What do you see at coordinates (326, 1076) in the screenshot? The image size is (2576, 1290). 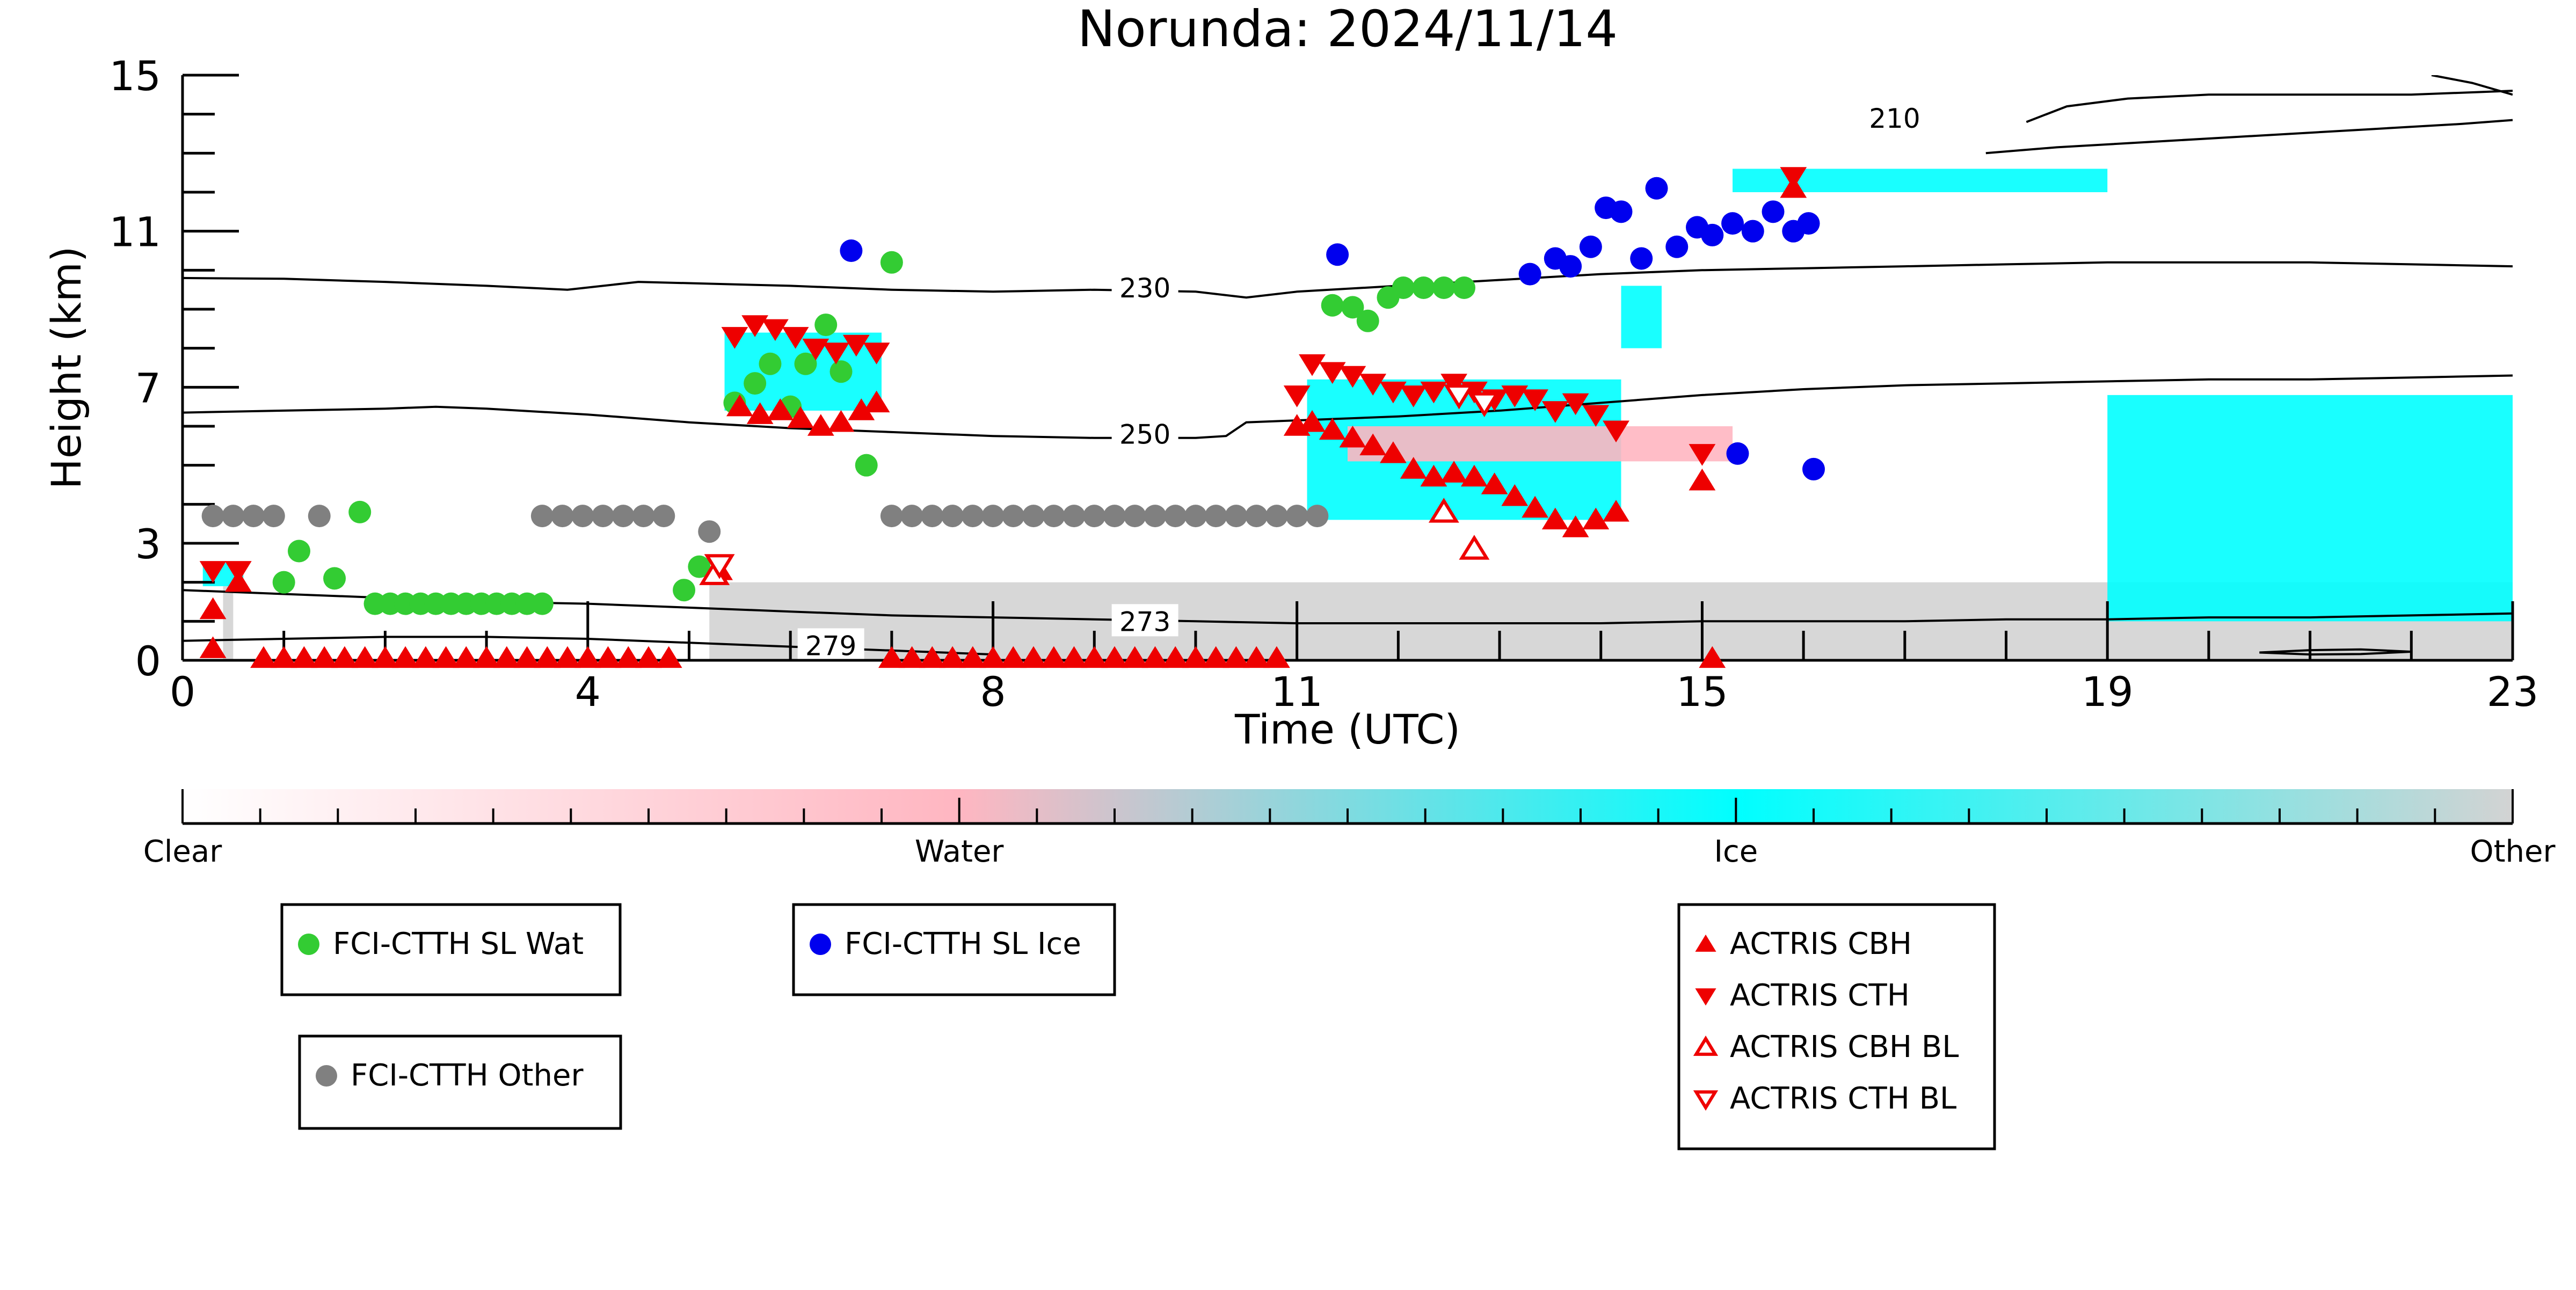 I see `legend-marker-fci-ctth-other` at bounding box center [326, 1076].